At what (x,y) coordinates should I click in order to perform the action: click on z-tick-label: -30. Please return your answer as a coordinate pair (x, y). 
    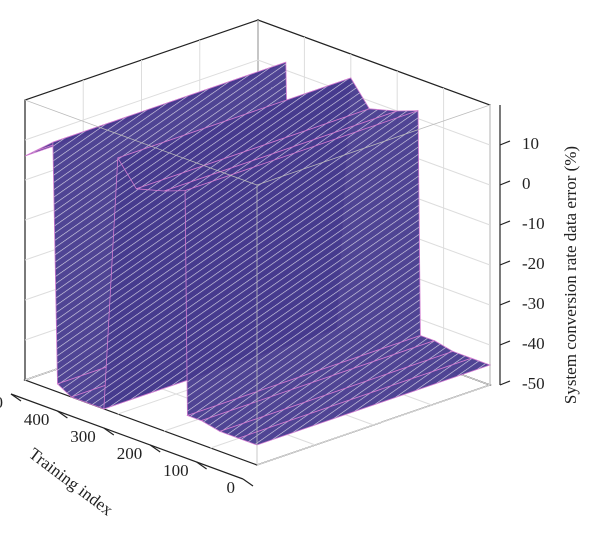
    Looking at the image, I should click on (533, 303).